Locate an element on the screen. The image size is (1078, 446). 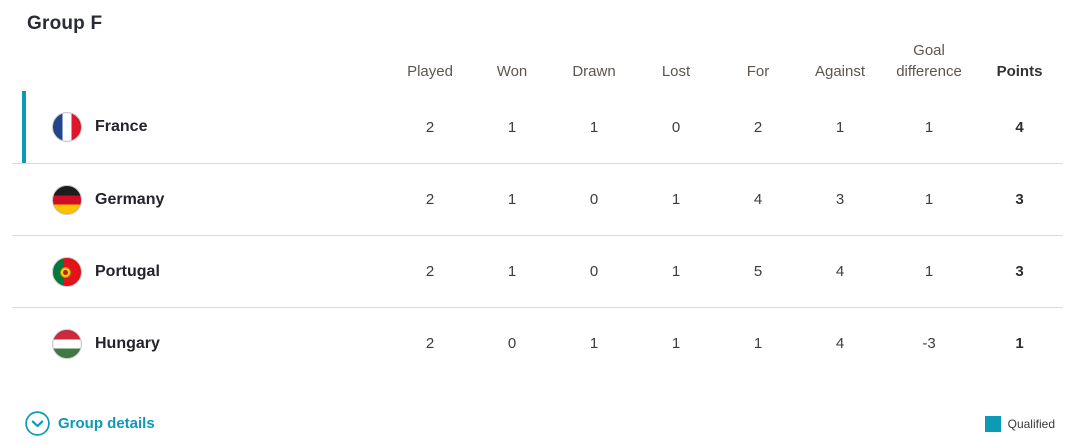
lost-value: 0 is located at coordinates (676, 127).